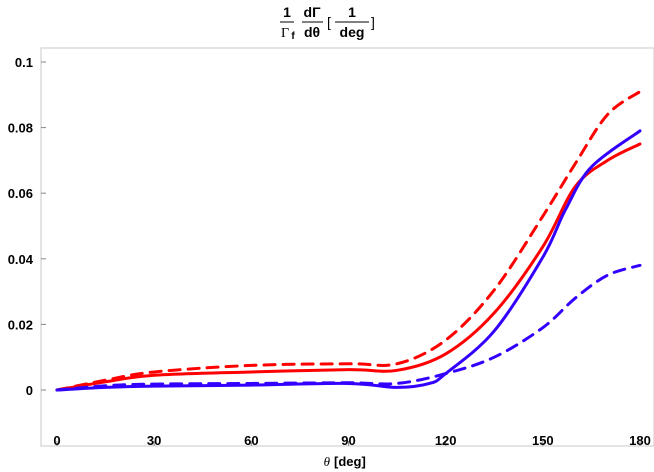 This screenshot has height=472, width=654. I want to click on x-tick-label: 30, so click(154, 440).